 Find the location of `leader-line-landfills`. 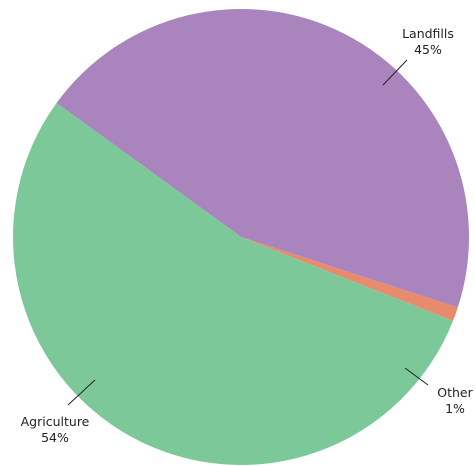

leader-line-landfills is located at coordinates (395, 72).